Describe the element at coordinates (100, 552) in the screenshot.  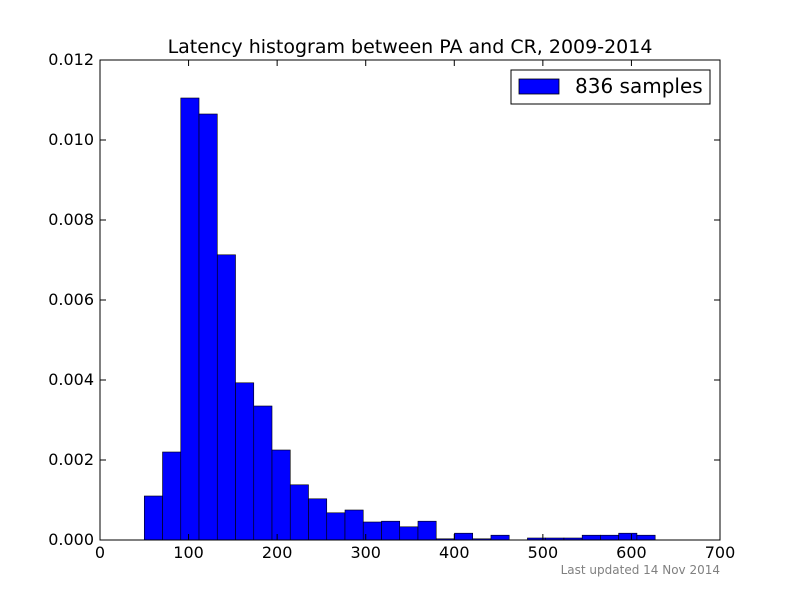
I see `x-tick-label: 0` at that location.